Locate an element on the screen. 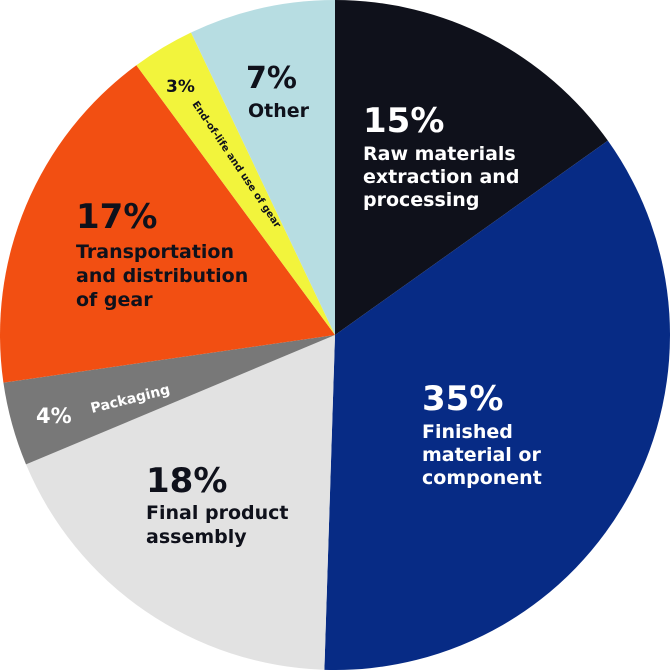  slice-label-finished-material-line2: material or is located at coordinates (481, 455).